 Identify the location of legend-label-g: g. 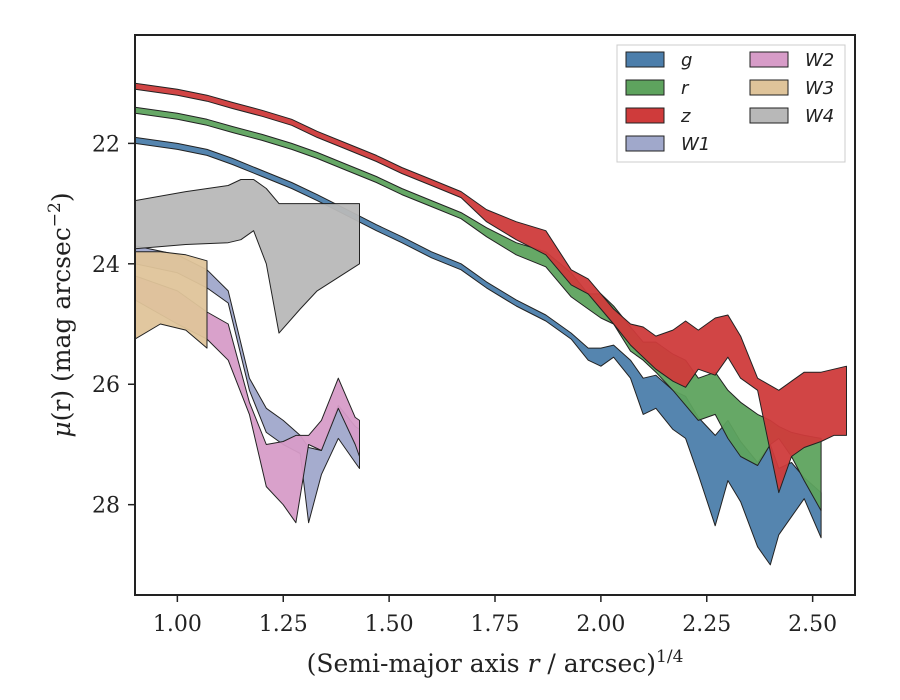
(686, 60).